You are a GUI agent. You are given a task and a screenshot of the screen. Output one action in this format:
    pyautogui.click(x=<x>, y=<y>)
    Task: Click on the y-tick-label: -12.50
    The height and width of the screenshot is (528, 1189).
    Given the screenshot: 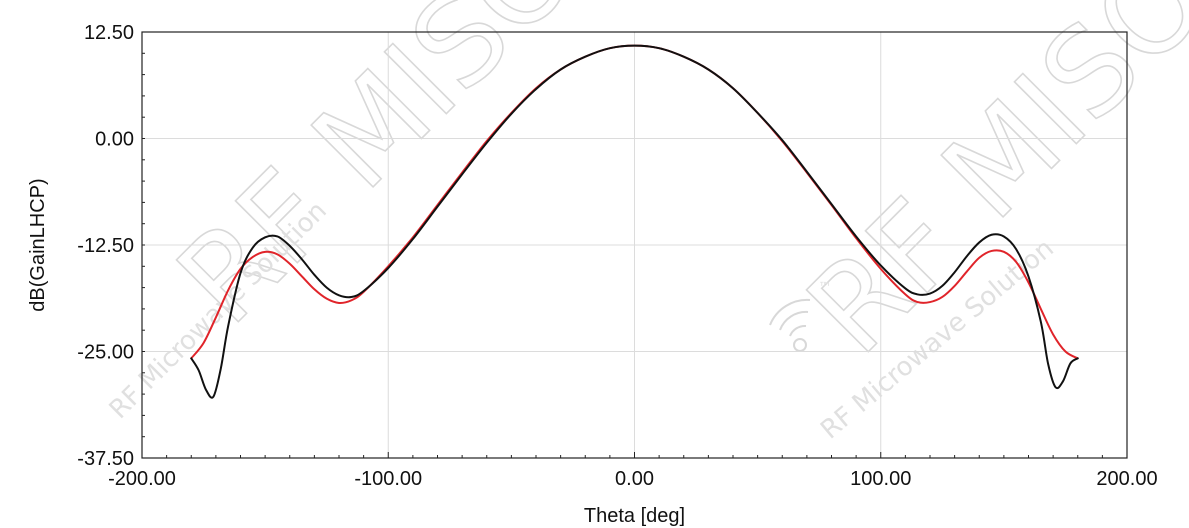 What is the action you would take?
    pyautogui.click(x=105, y=246)
    